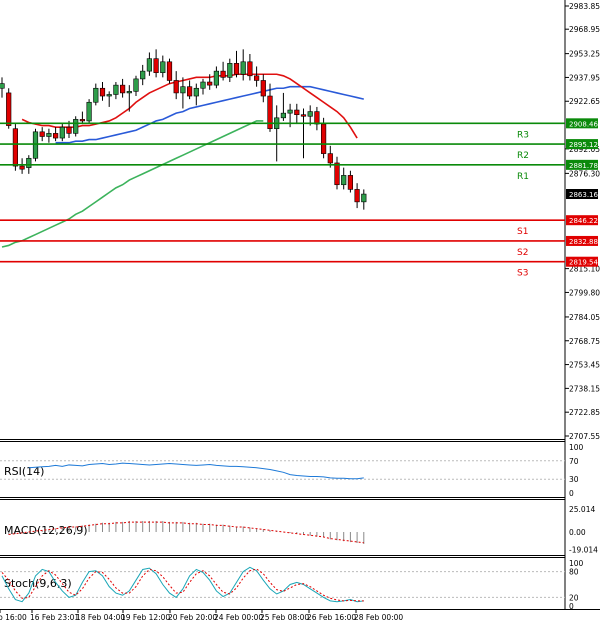 This screenshot has width=600, height=626. I want to click on time-tick-label: 20 Feb 20:00, so click(192, 617).